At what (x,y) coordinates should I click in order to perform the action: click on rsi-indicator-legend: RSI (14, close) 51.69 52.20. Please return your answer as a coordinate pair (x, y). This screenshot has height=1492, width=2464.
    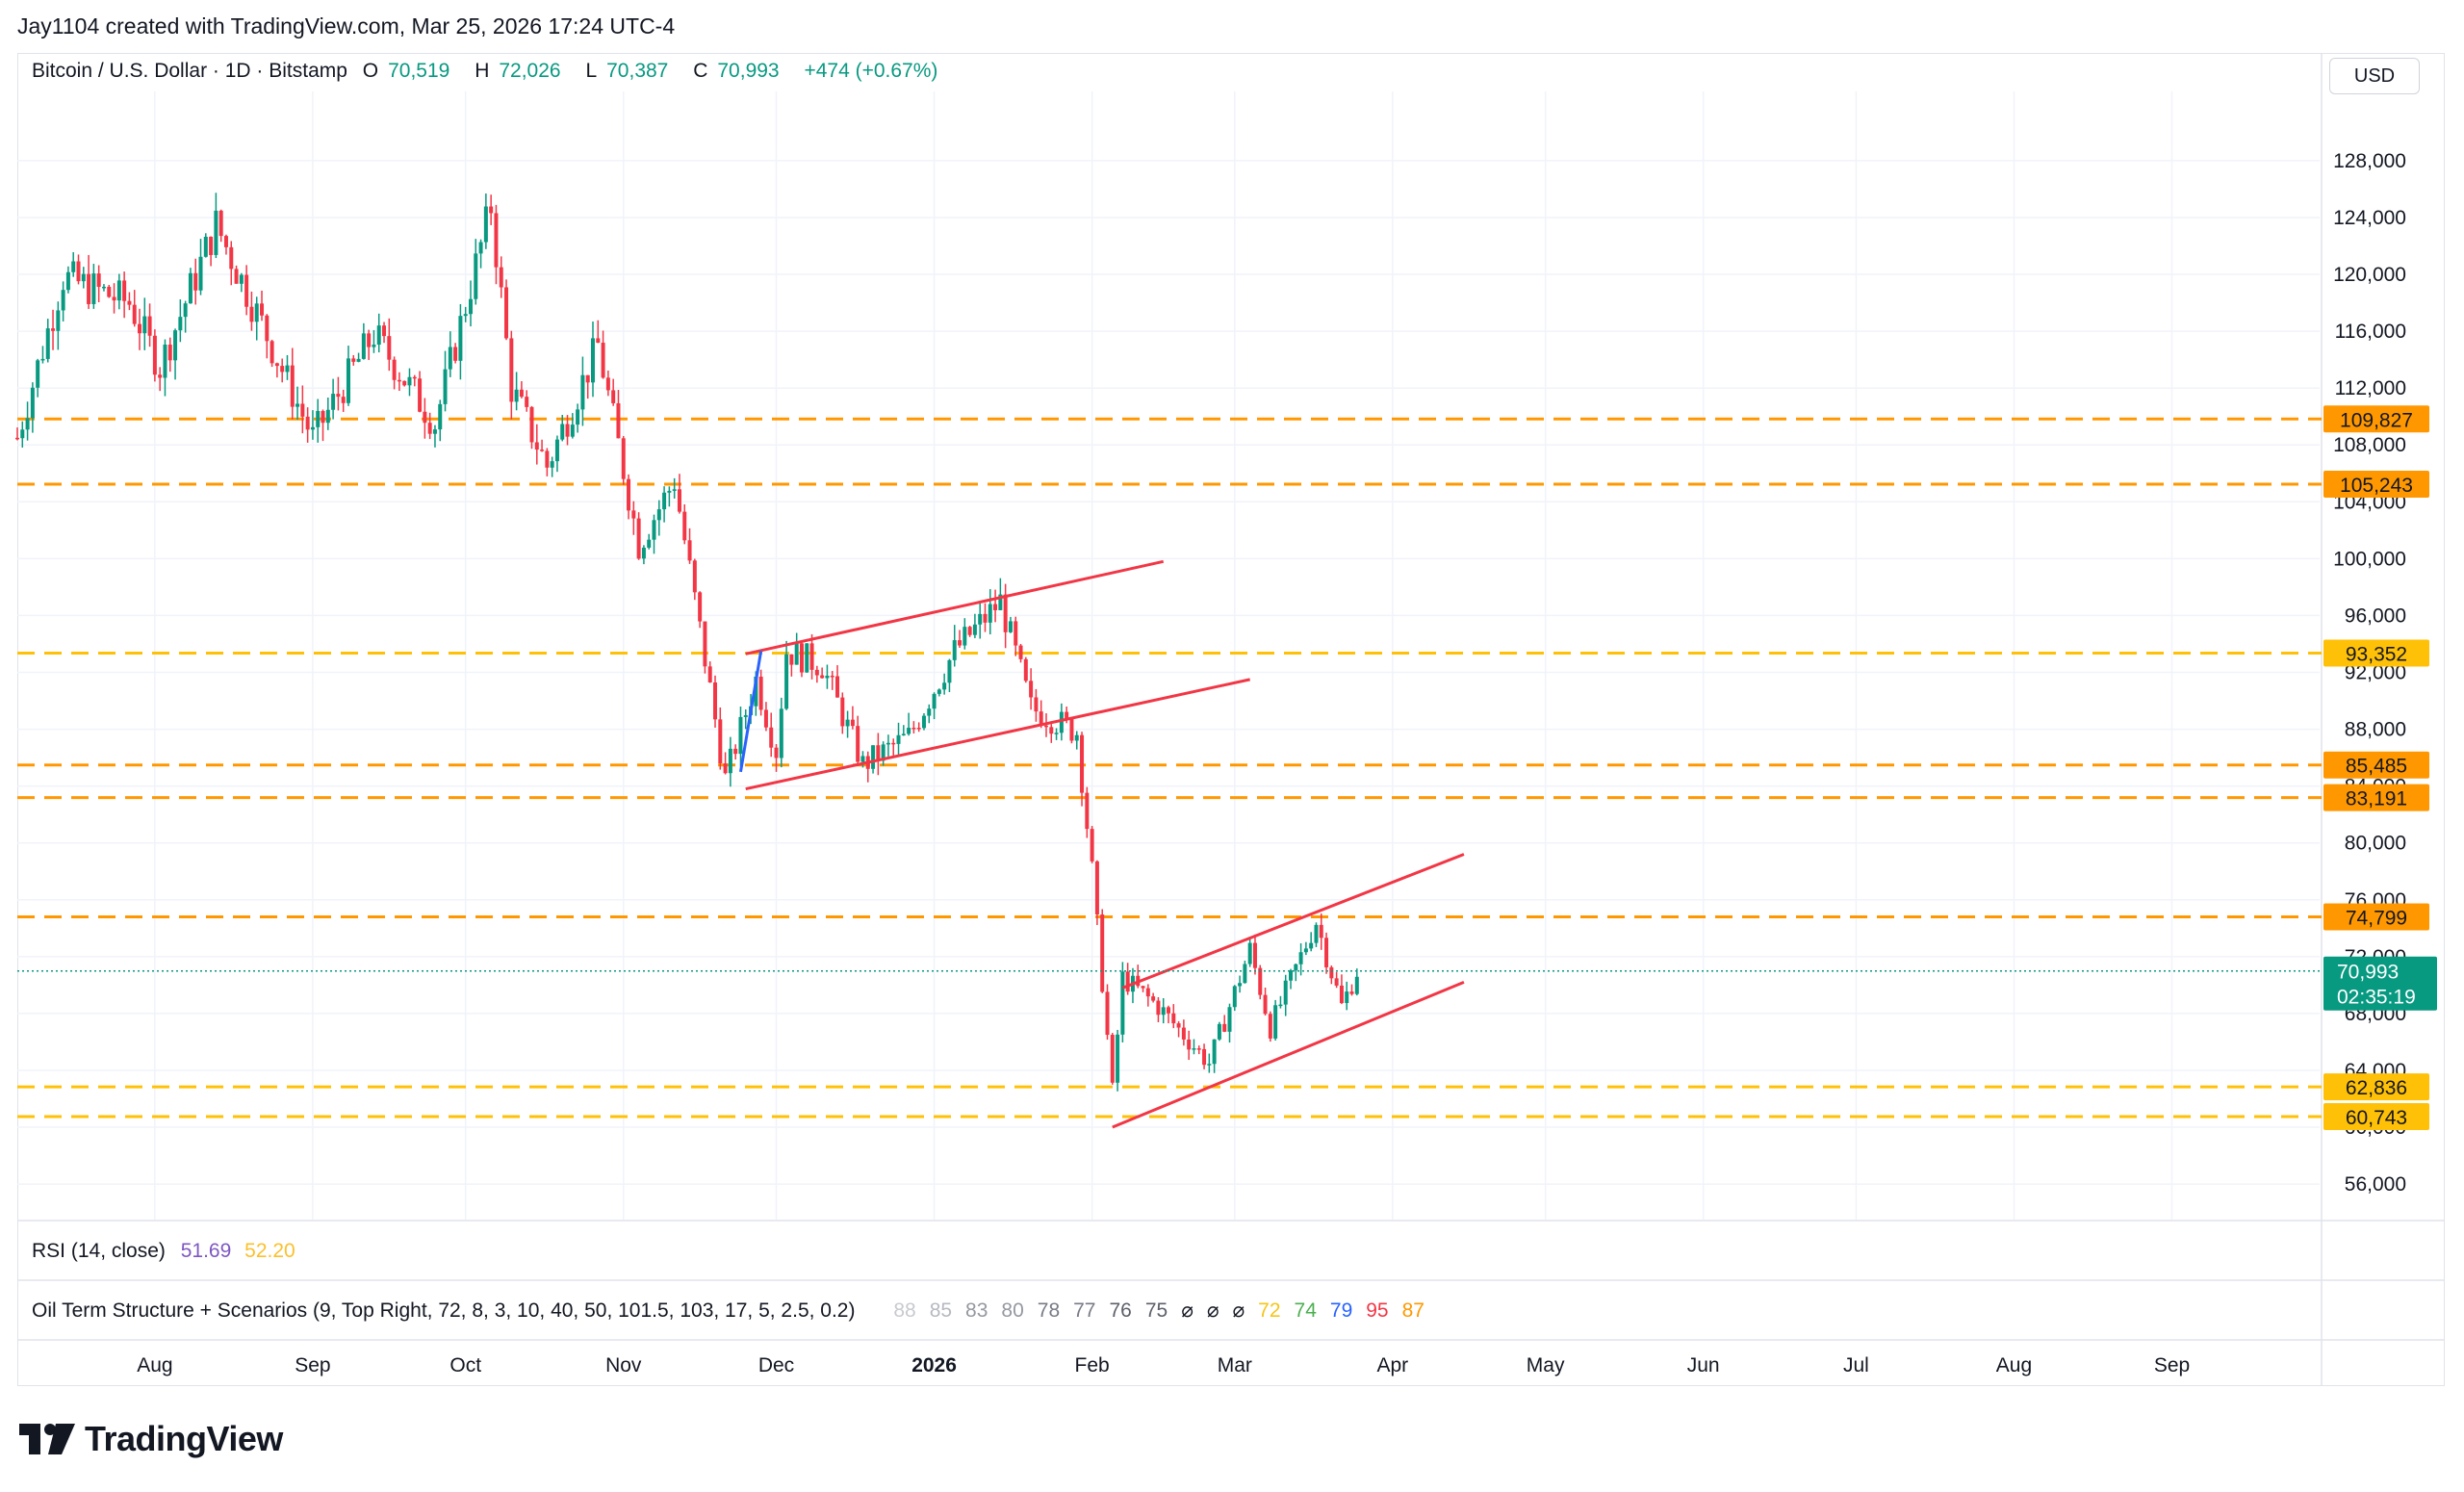
    Looking at the image, I should click on (163, 1251).